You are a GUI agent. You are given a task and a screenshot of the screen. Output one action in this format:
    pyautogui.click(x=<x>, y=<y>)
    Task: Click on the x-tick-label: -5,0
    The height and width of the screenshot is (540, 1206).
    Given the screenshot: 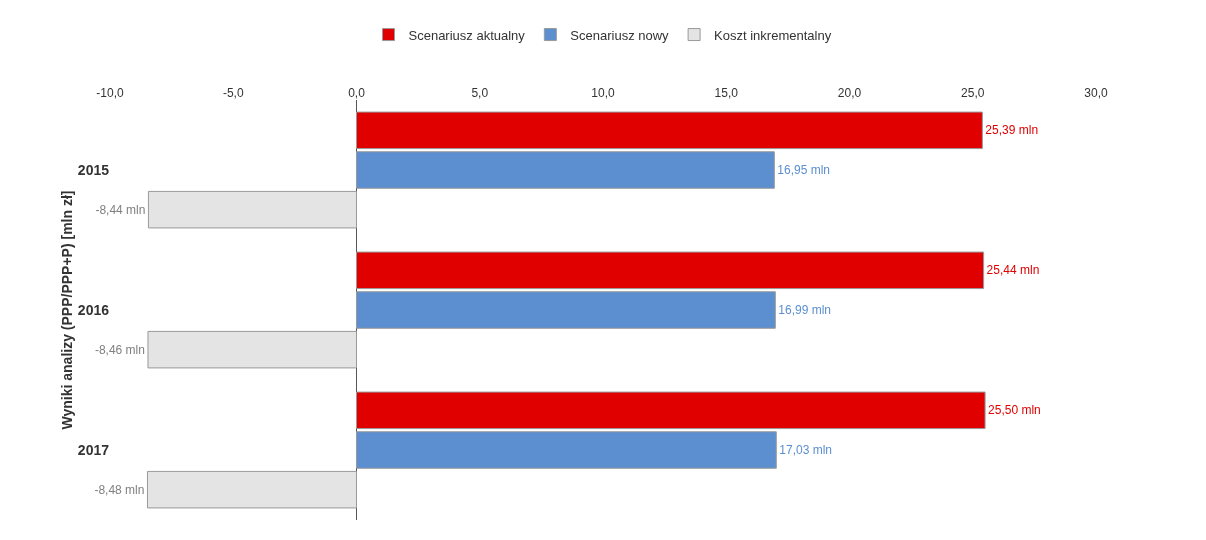 What is the action you would take?
    pyautogui.click(x=233, y=92)
    